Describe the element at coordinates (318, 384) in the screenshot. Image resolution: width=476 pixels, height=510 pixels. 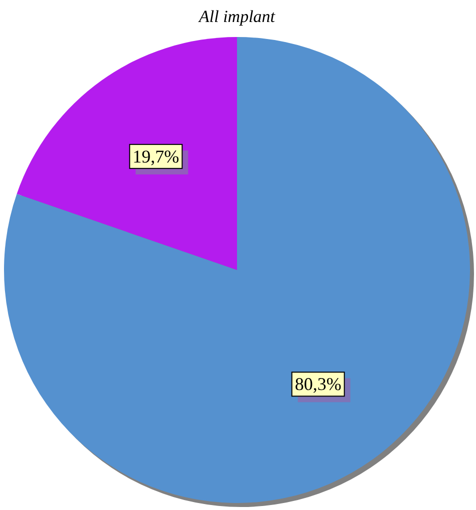
I see `data-label: 80,3%` at that location.